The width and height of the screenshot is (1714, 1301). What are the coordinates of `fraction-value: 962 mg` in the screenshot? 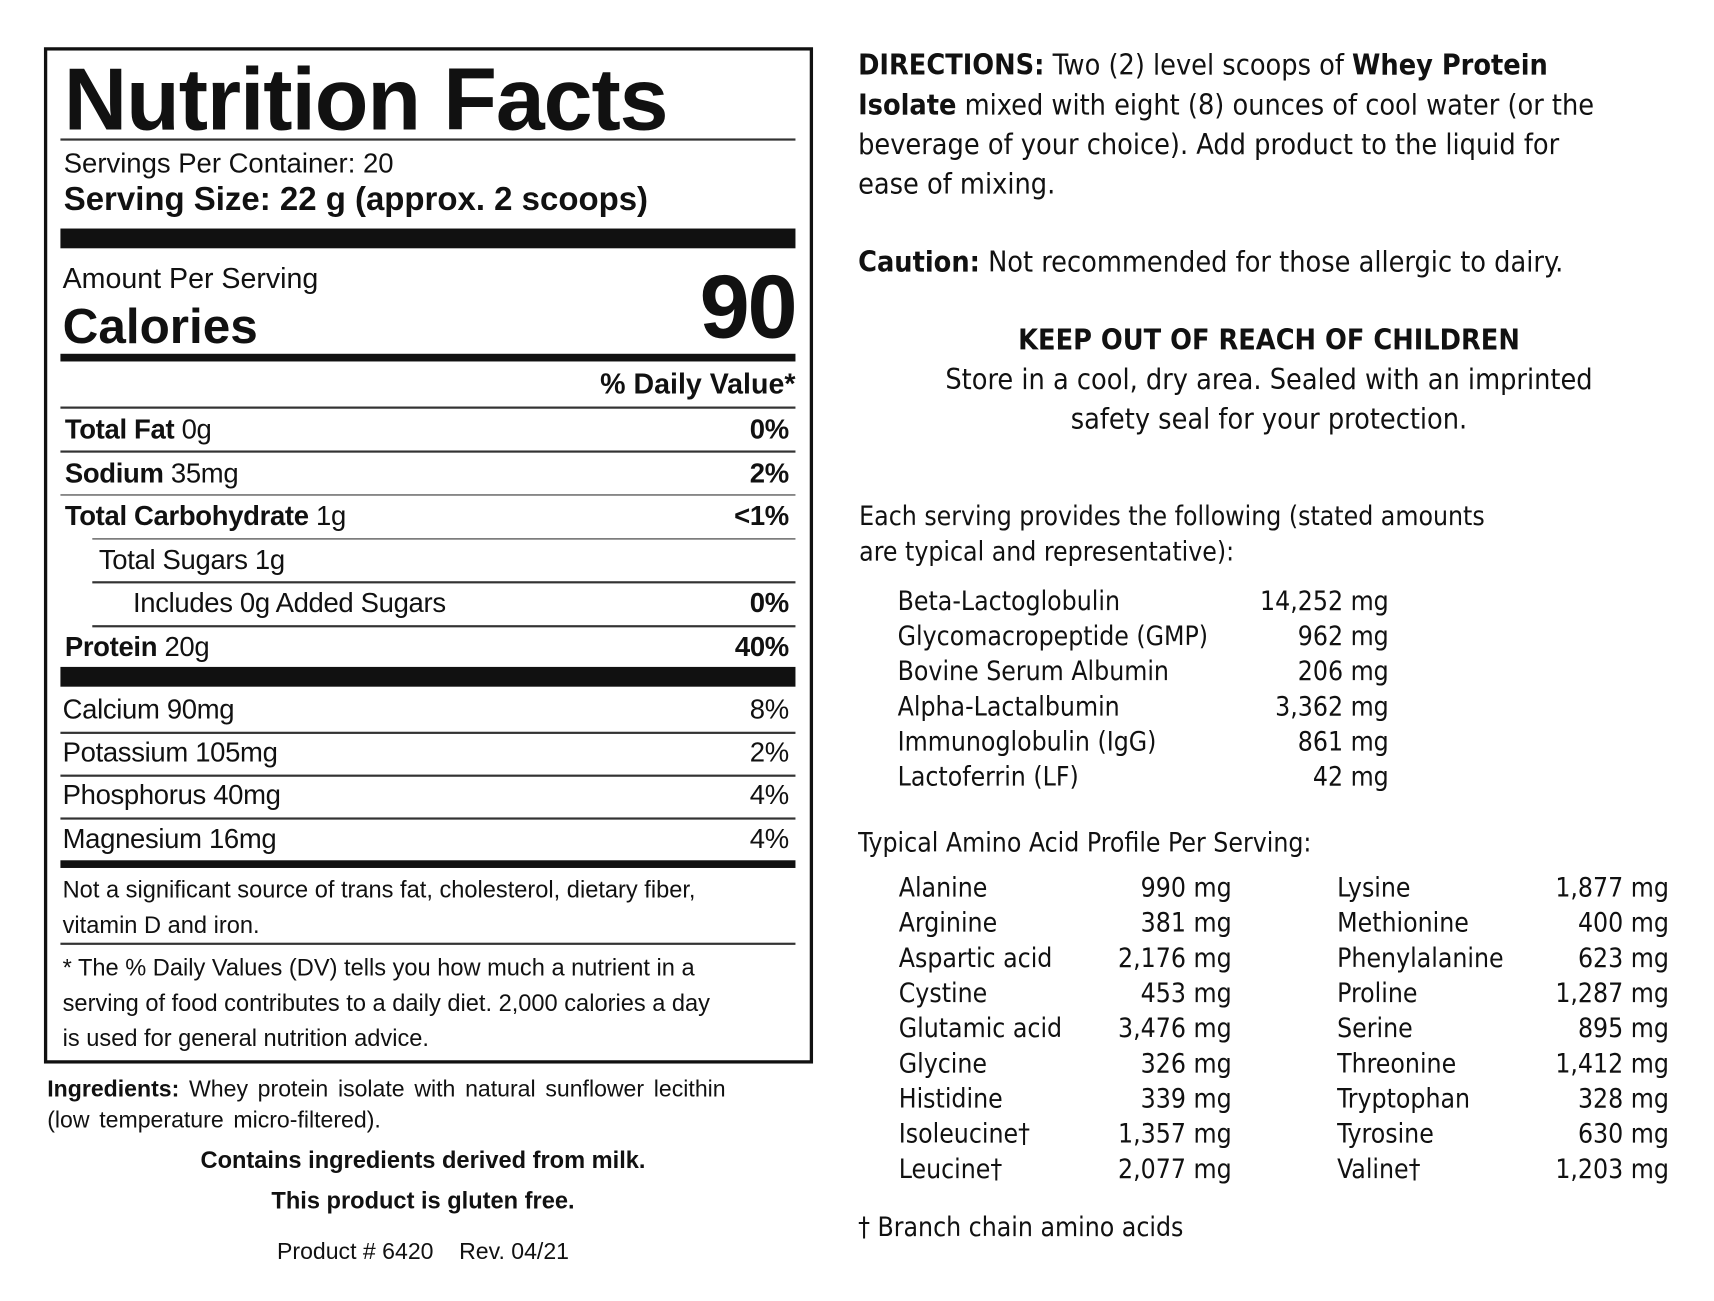 It's located at (1343, 636).